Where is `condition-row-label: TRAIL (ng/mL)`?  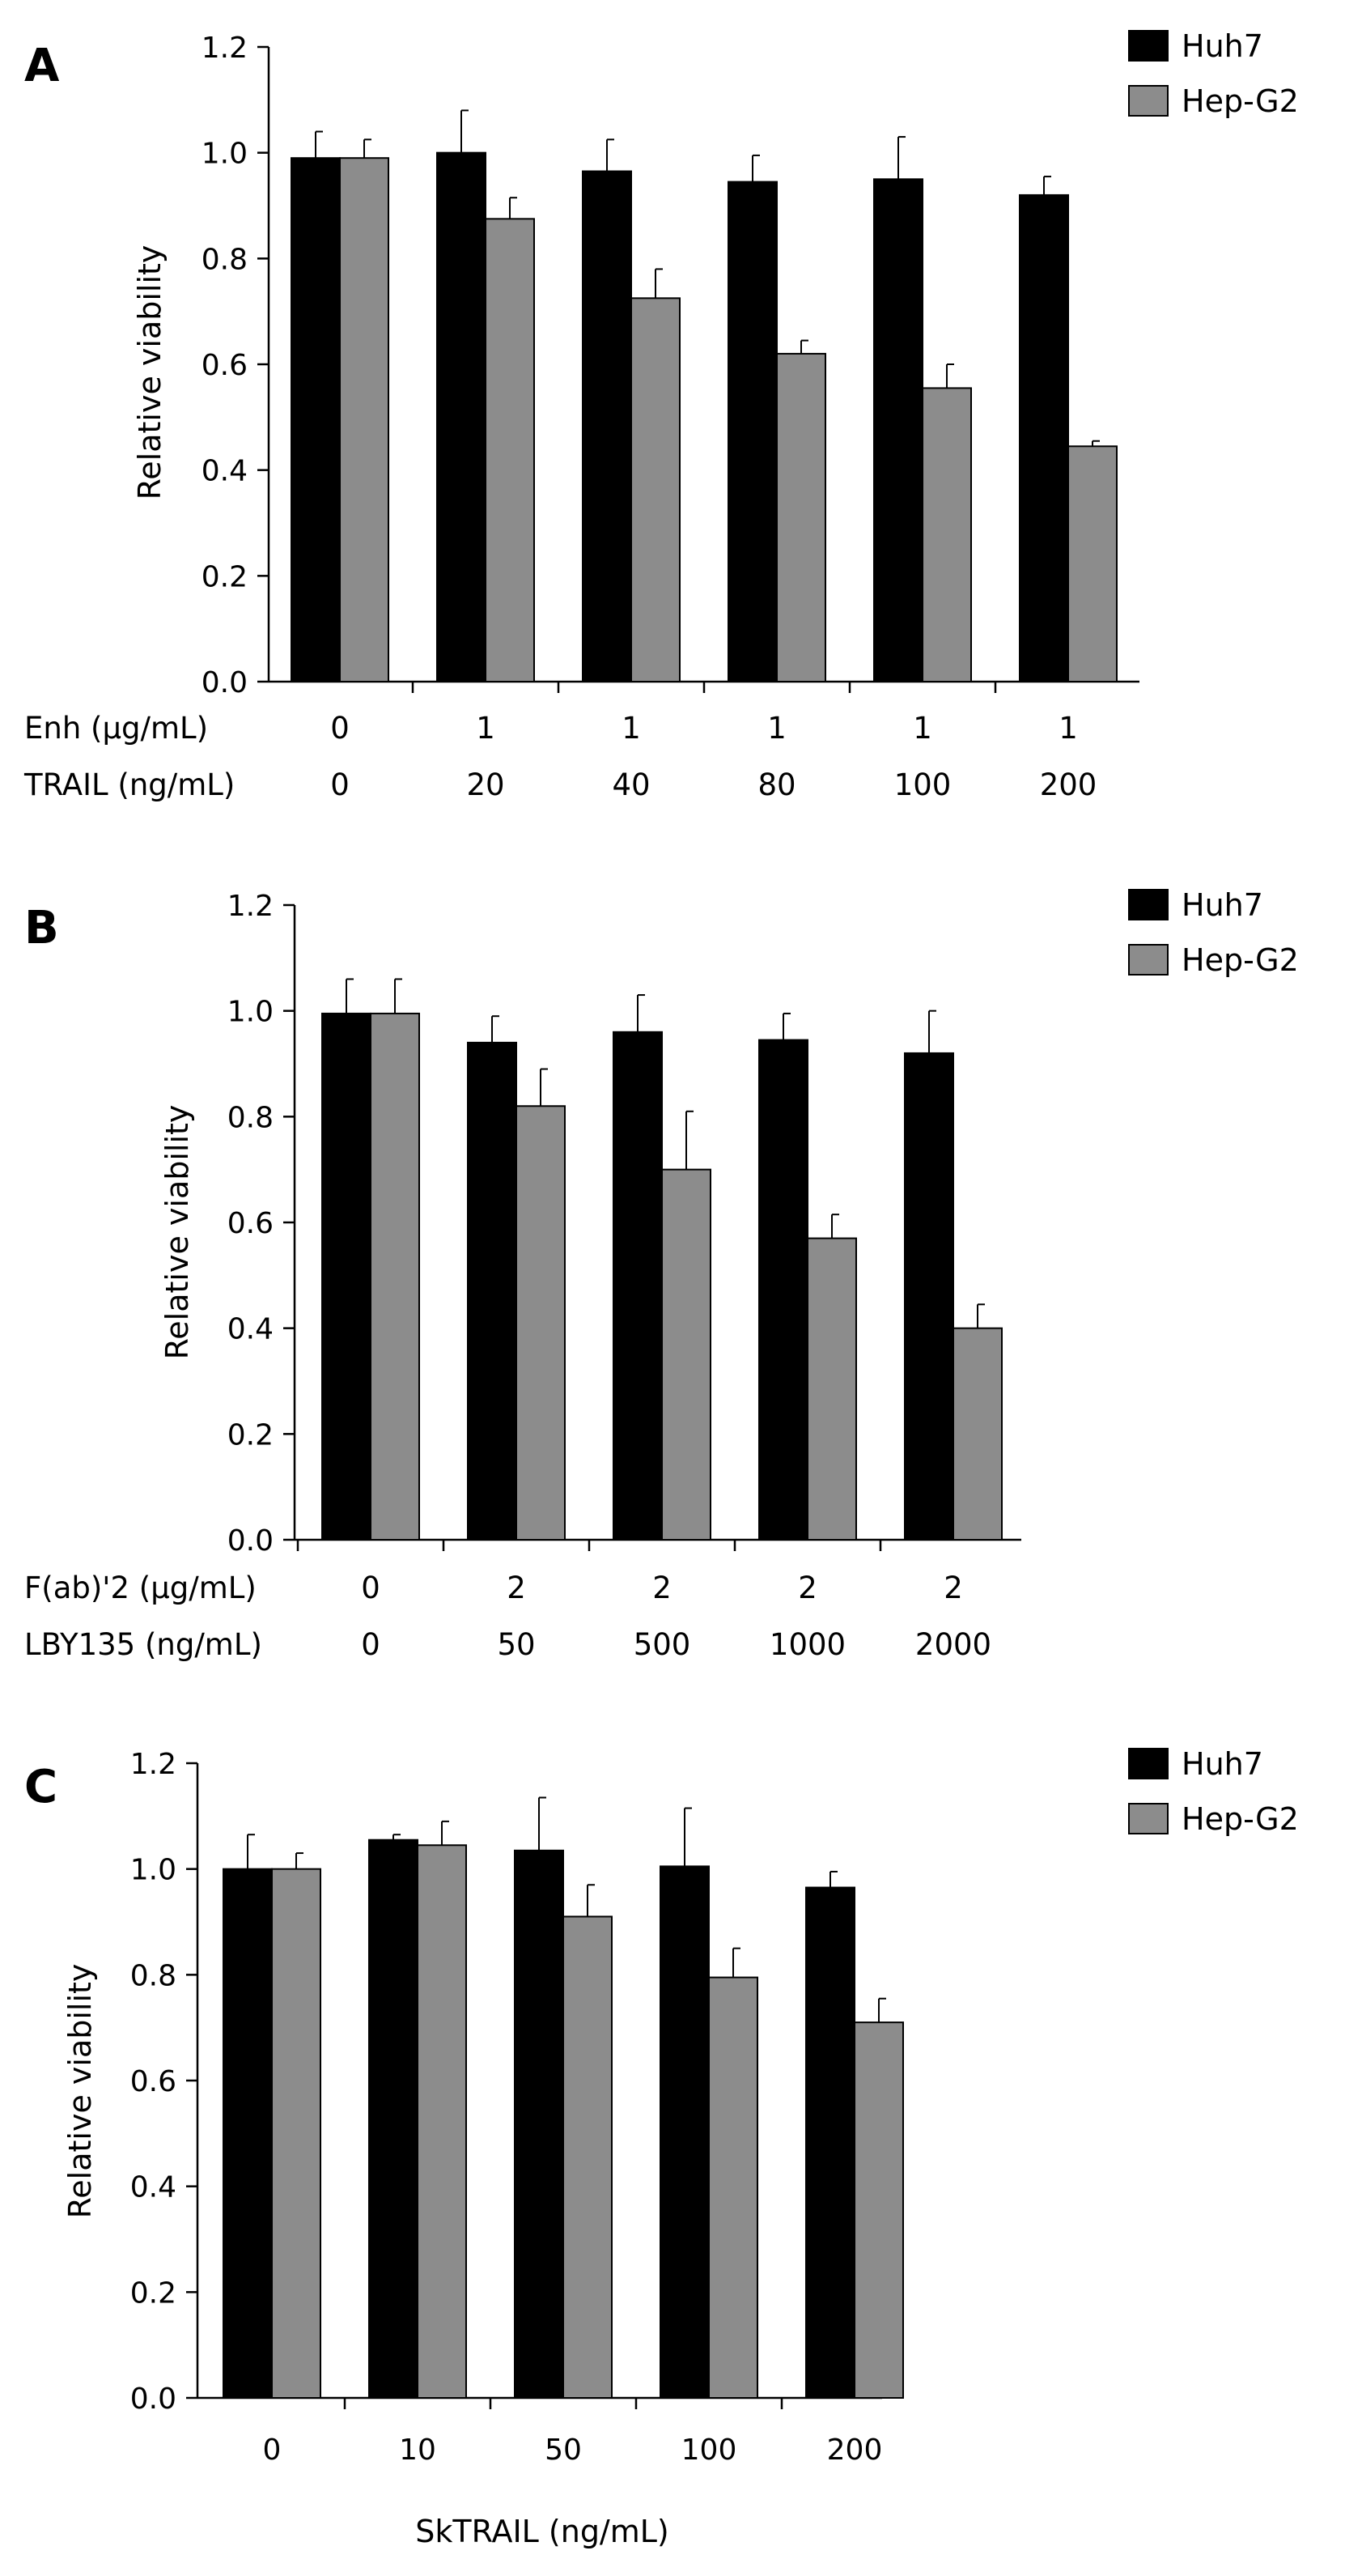
condition-row-label: TRAIL (ng/mL) is located at coordinates (129, 785).